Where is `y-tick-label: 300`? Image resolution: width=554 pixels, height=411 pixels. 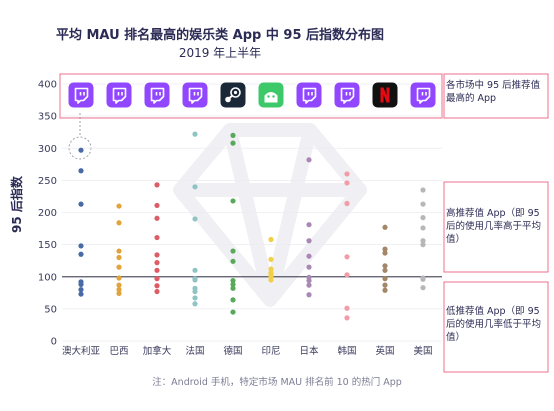
y-tick-label: 300 is located at coordinates (47, 149).